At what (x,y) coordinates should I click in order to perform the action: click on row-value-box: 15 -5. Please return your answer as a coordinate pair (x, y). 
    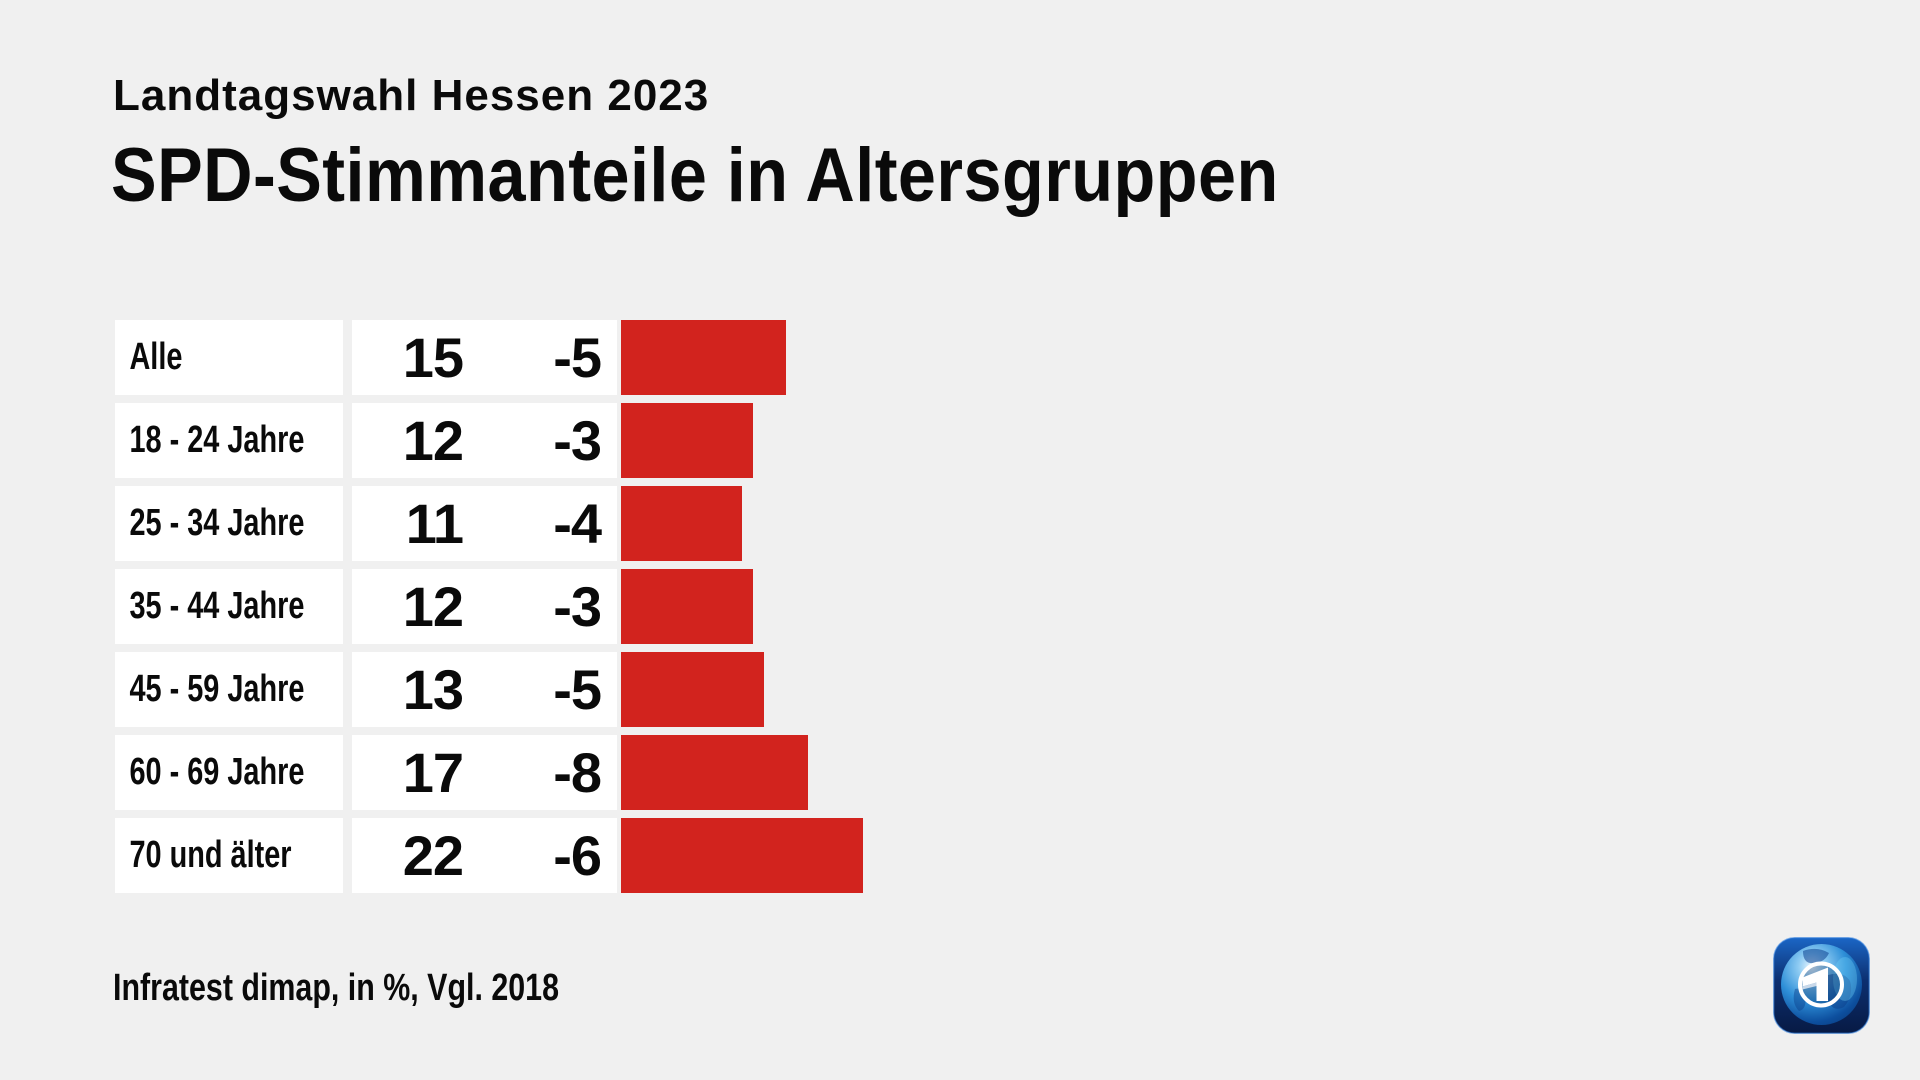
    Looking at the image, I should click on (484, 357).